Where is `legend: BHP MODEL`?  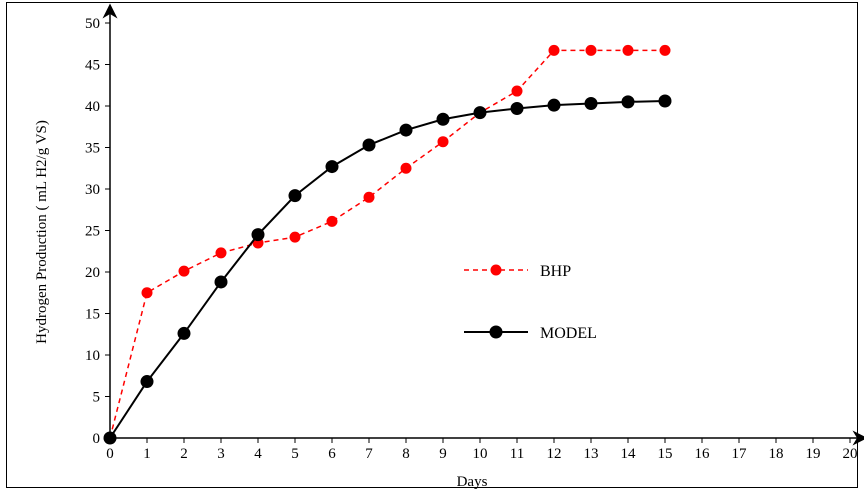
legend: BHP MODEL is located at coordinates (530, 302).